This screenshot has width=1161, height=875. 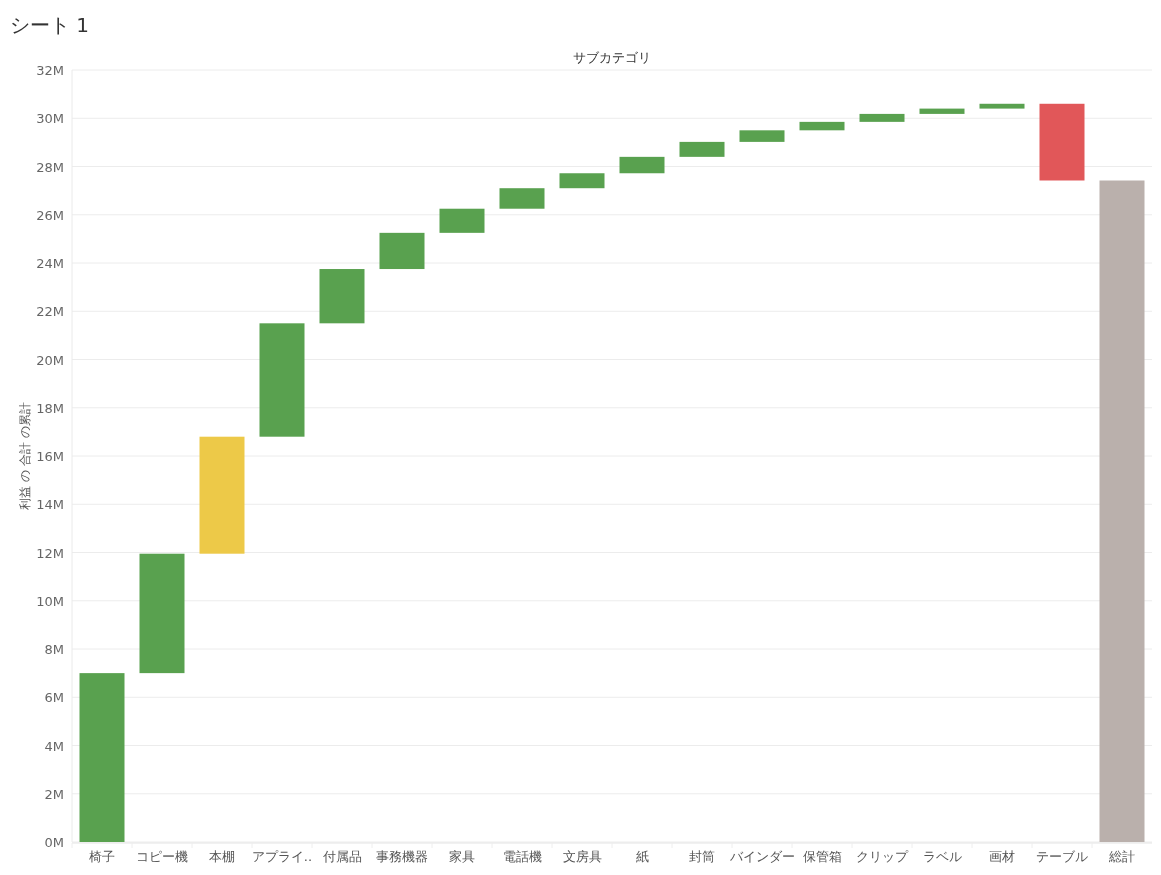 What do you see at coordinates (50, 408) in the screenshot?
I see `y-tick-label: 18M` at bounding box center [50, 408].